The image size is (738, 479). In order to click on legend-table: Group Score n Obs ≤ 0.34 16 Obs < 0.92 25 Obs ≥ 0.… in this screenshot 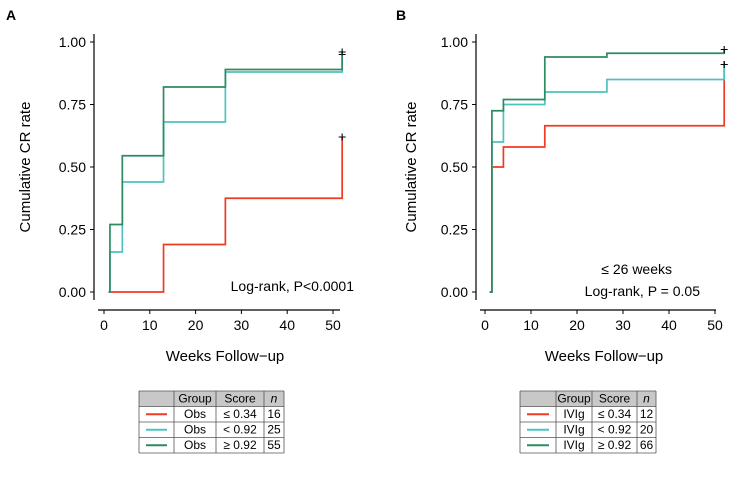, I will do `click(211, 422)`.